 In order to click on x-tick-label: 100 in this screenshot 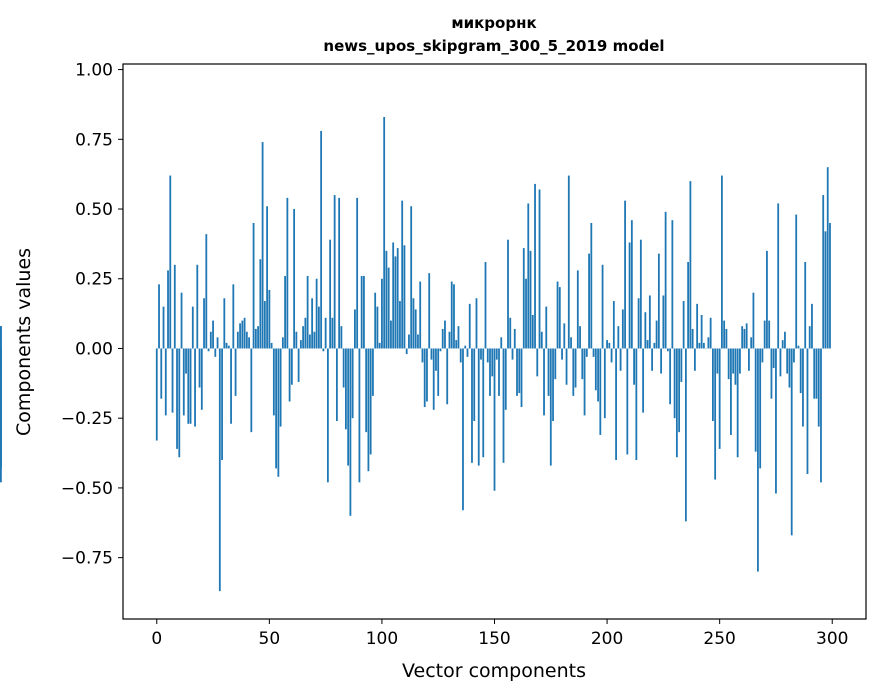, I will do `click(382, 639)`.